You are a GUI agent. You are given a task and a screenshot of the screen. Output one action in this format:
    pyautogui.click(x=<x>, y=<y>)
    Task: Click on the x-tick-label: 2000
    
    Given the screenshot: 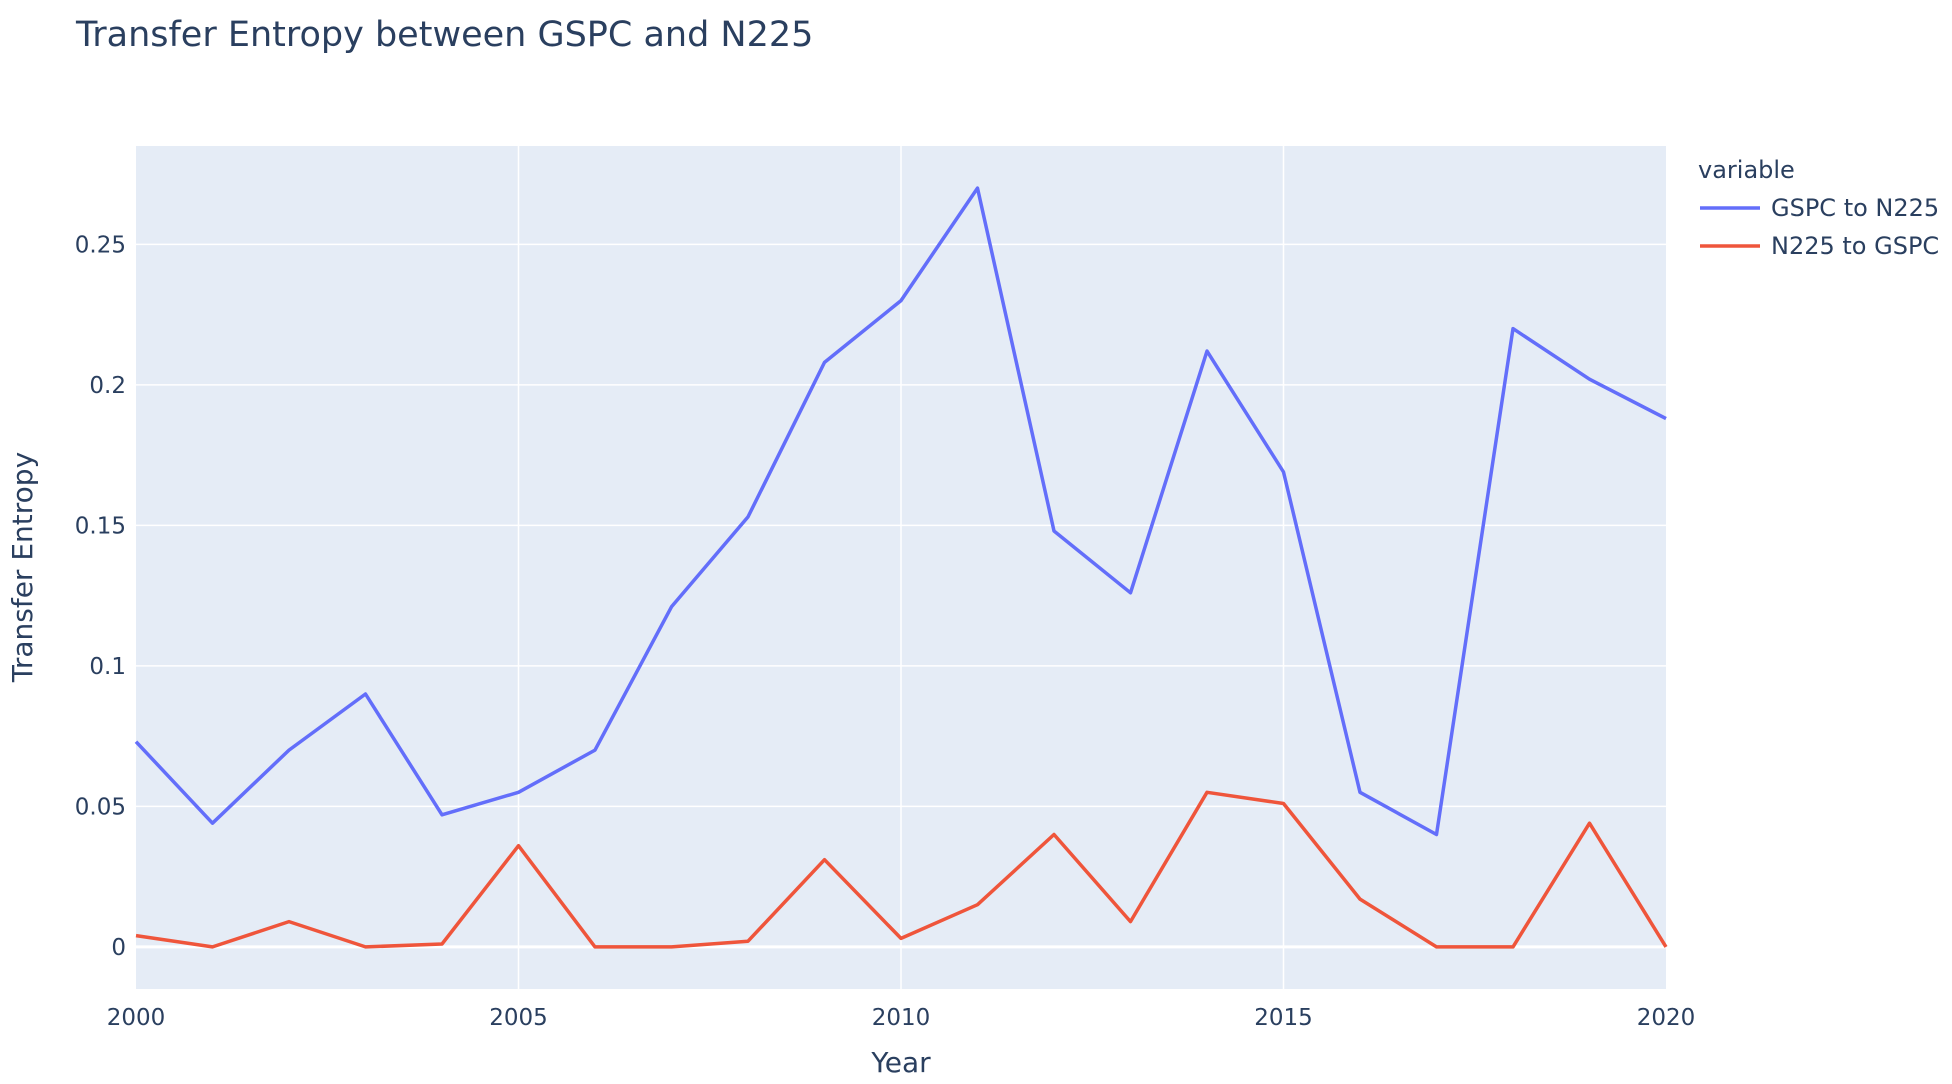 What is the action you would take?
    pyautogui.click(x=136, y=1018)
    